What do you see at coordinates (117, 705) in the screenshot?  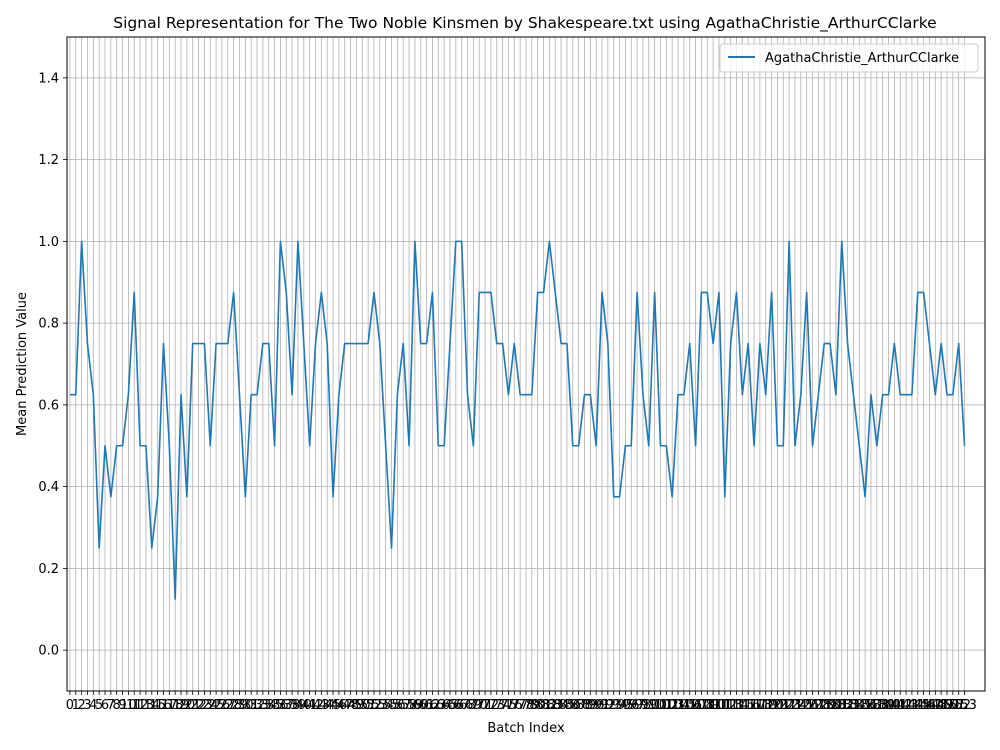 I see `x-tick-label: 8` at bounding box center [117, 705].